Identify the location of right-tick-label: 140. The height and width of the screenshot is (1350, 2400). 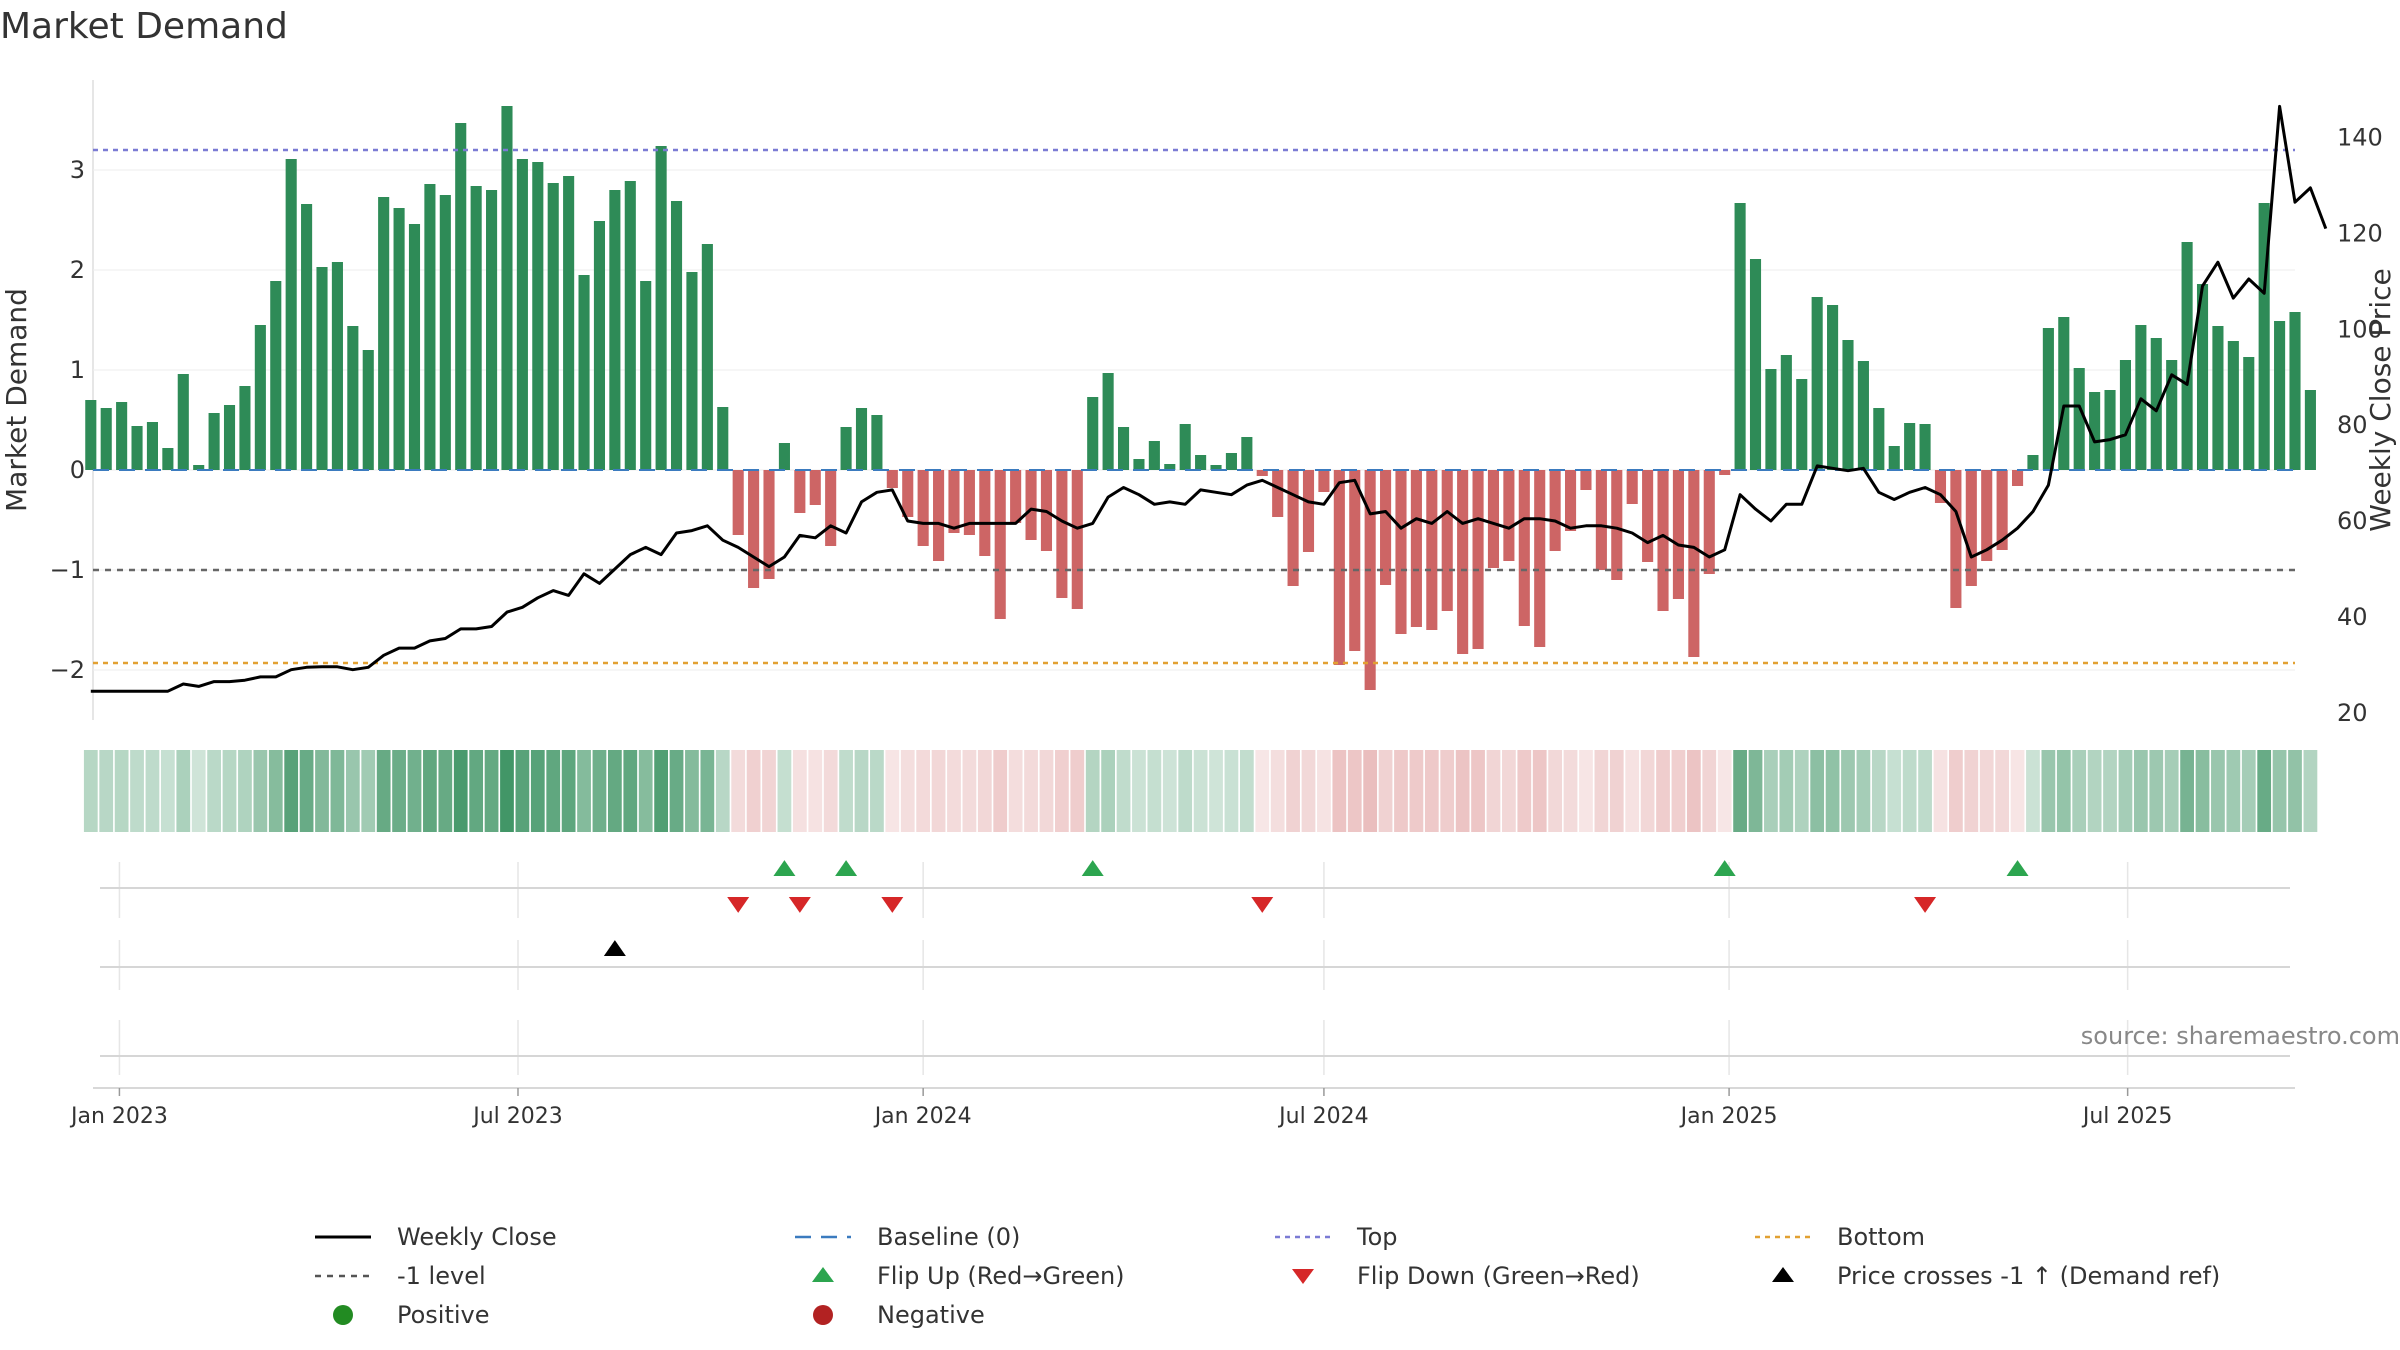
(2360, 138).